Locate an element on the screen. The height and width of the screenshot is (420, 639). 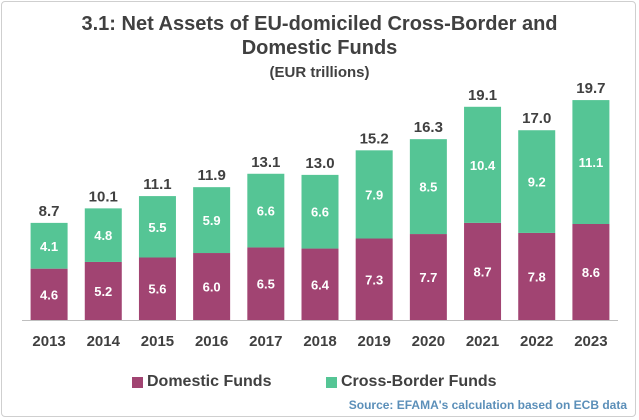
data-label-domestic: 5.2 is located at coordinates (103, 291).